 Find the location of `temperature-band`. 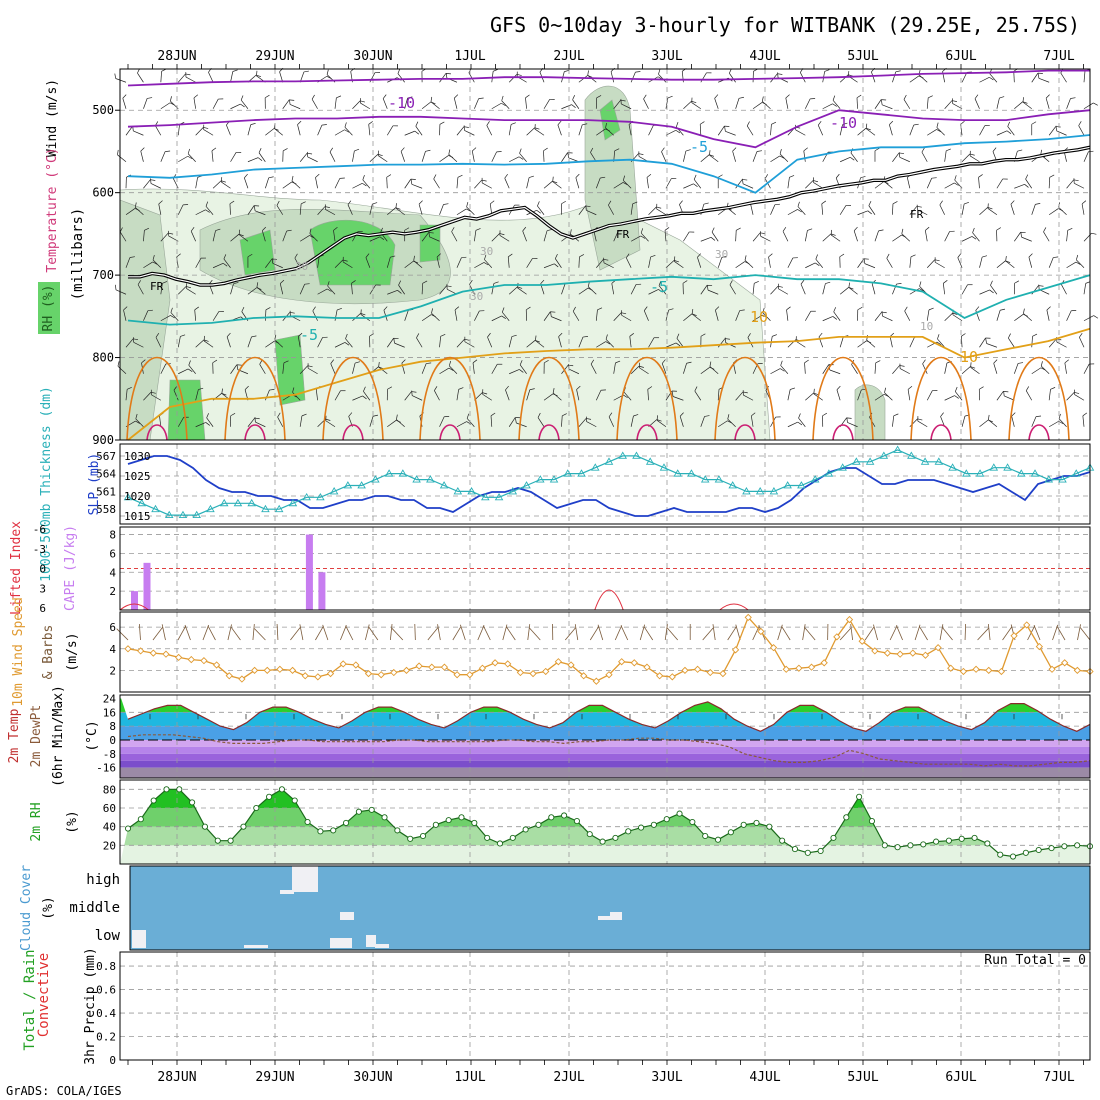

temperature-band is located at coordinates (605, 743).